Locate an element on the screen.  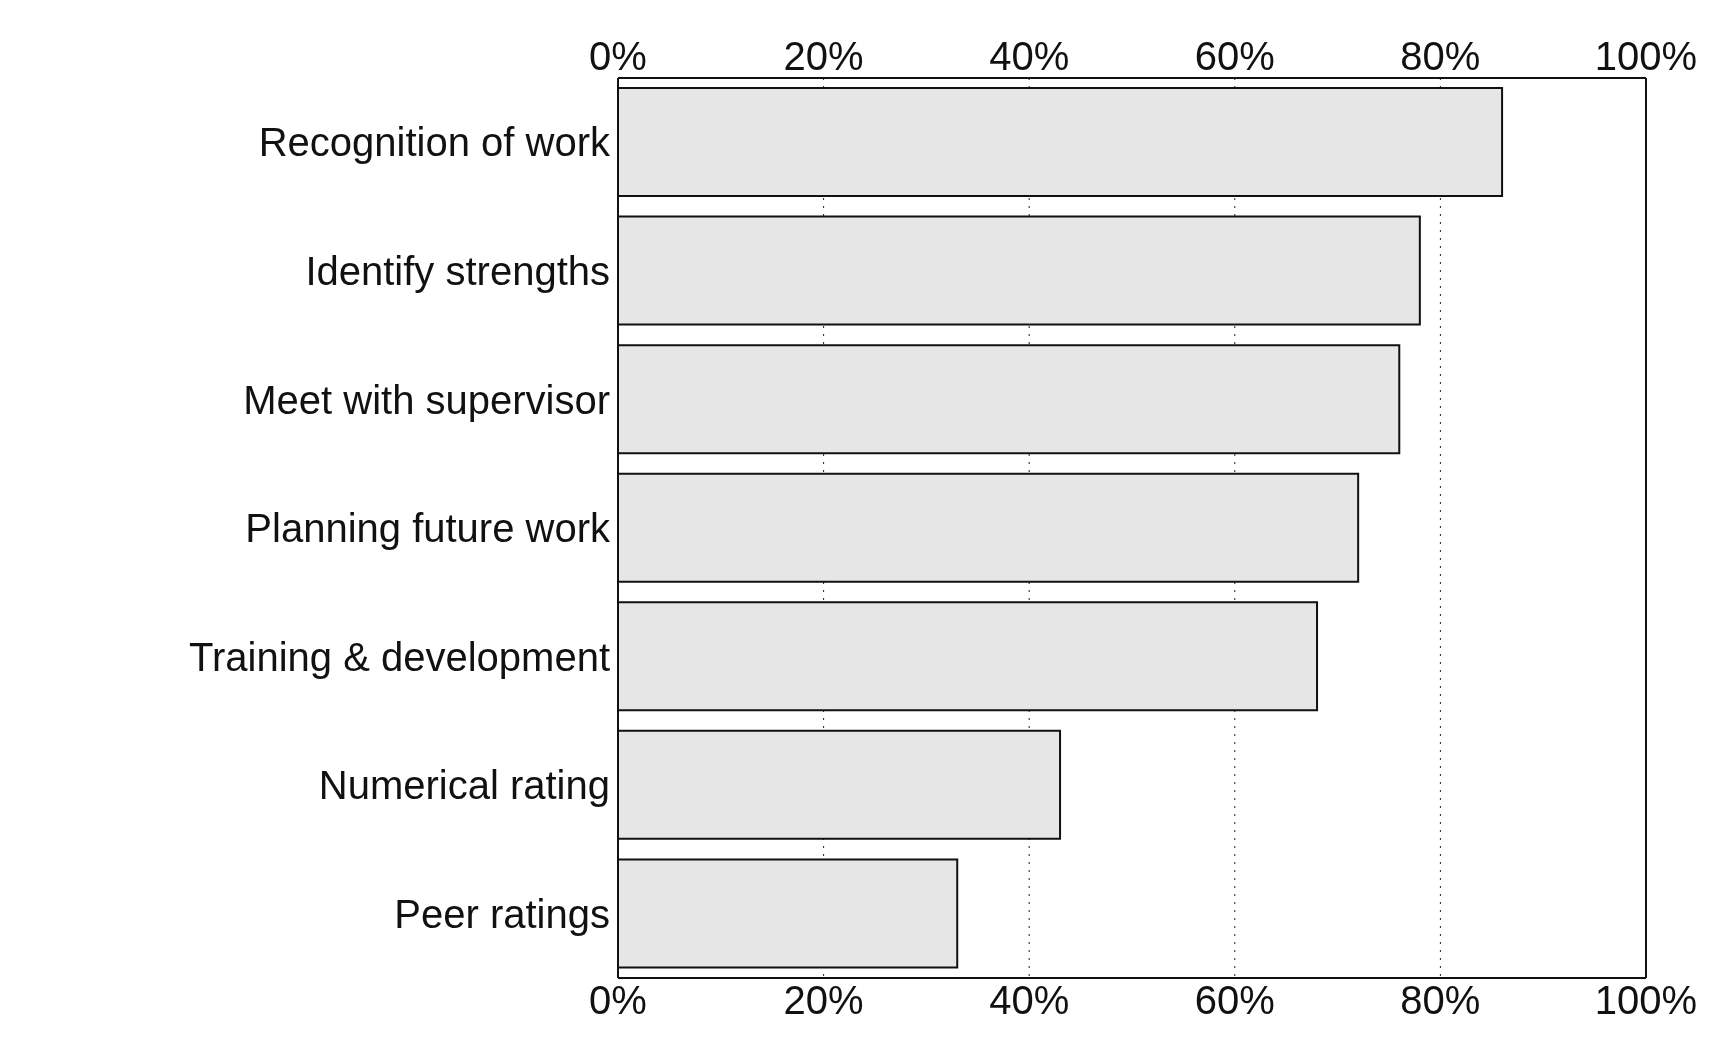
x2-tick-label: 0% is located at coordinates (618, 56).